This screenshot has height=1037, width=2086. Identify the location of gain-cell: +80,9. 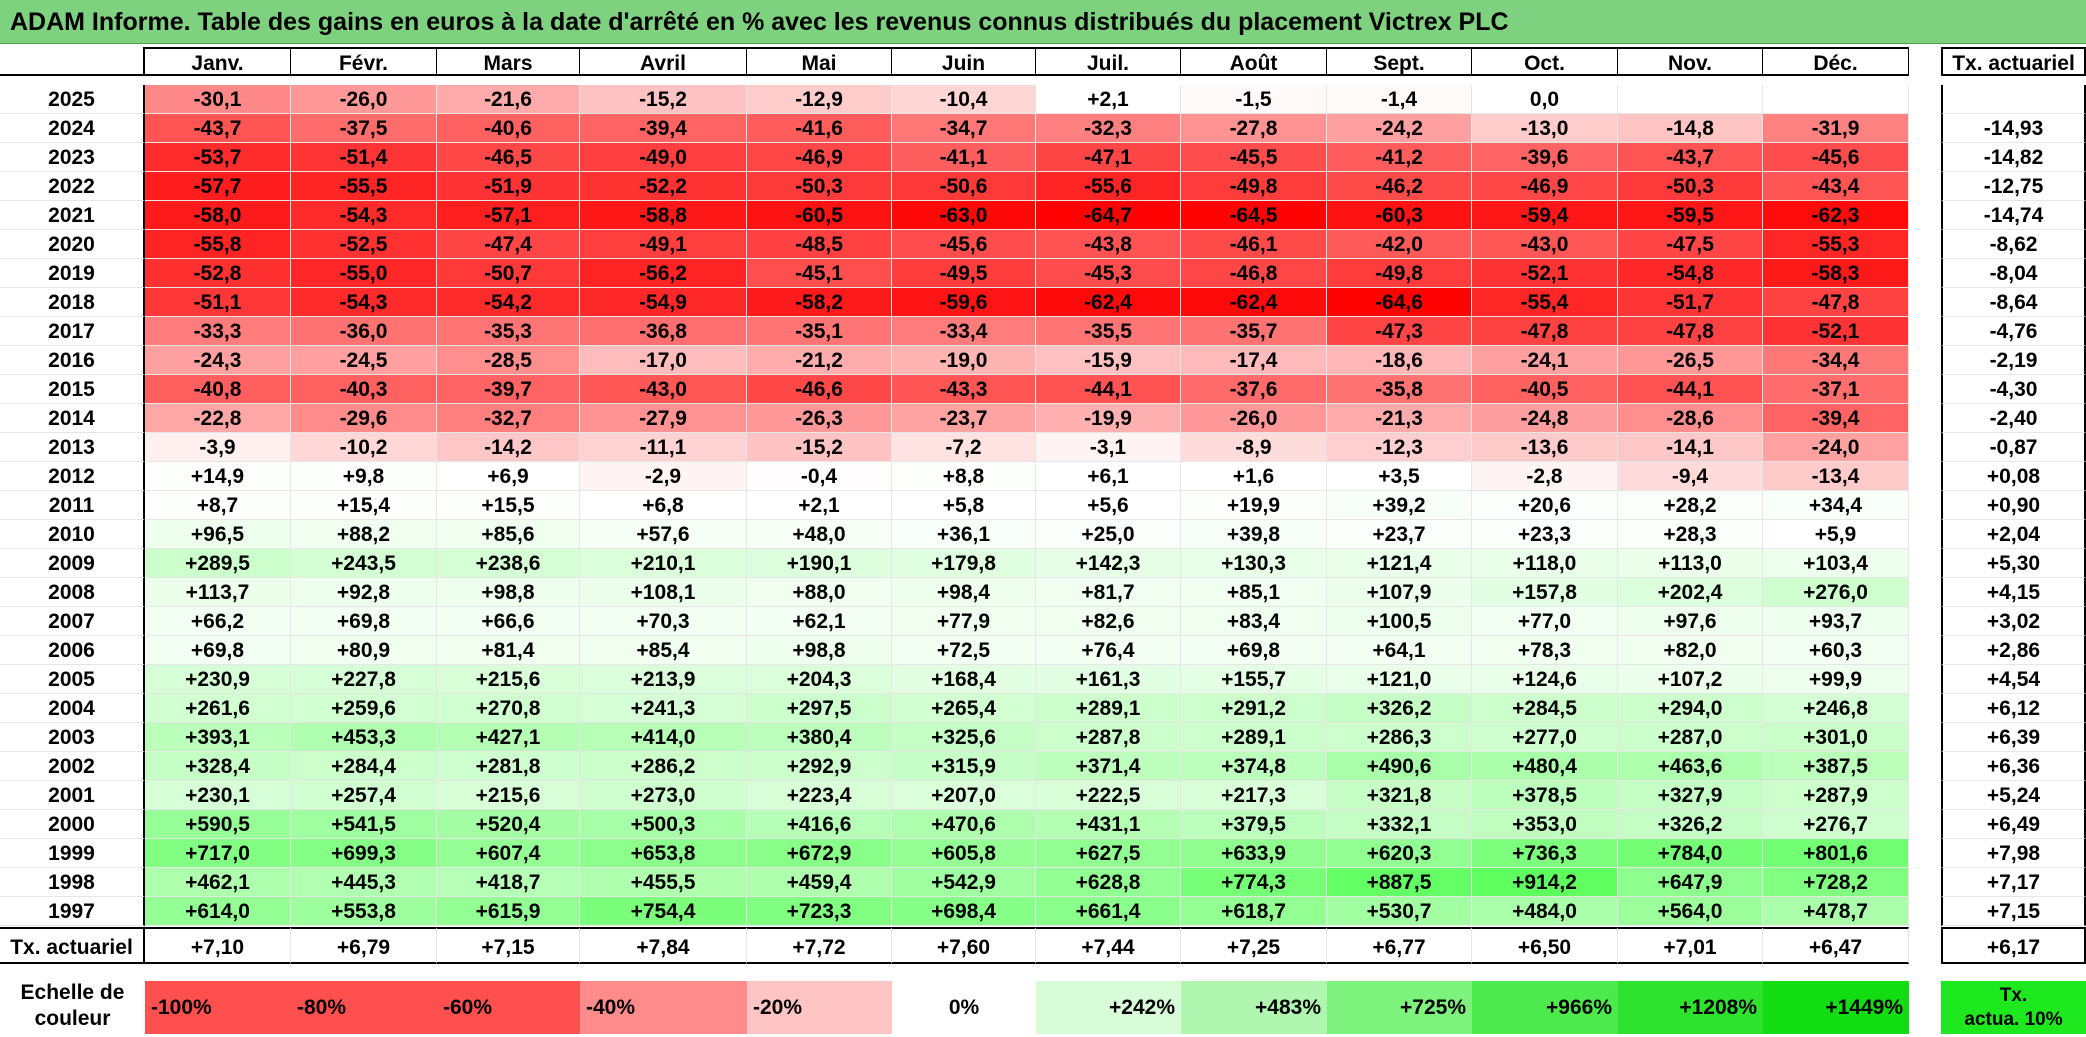
(364, 650).